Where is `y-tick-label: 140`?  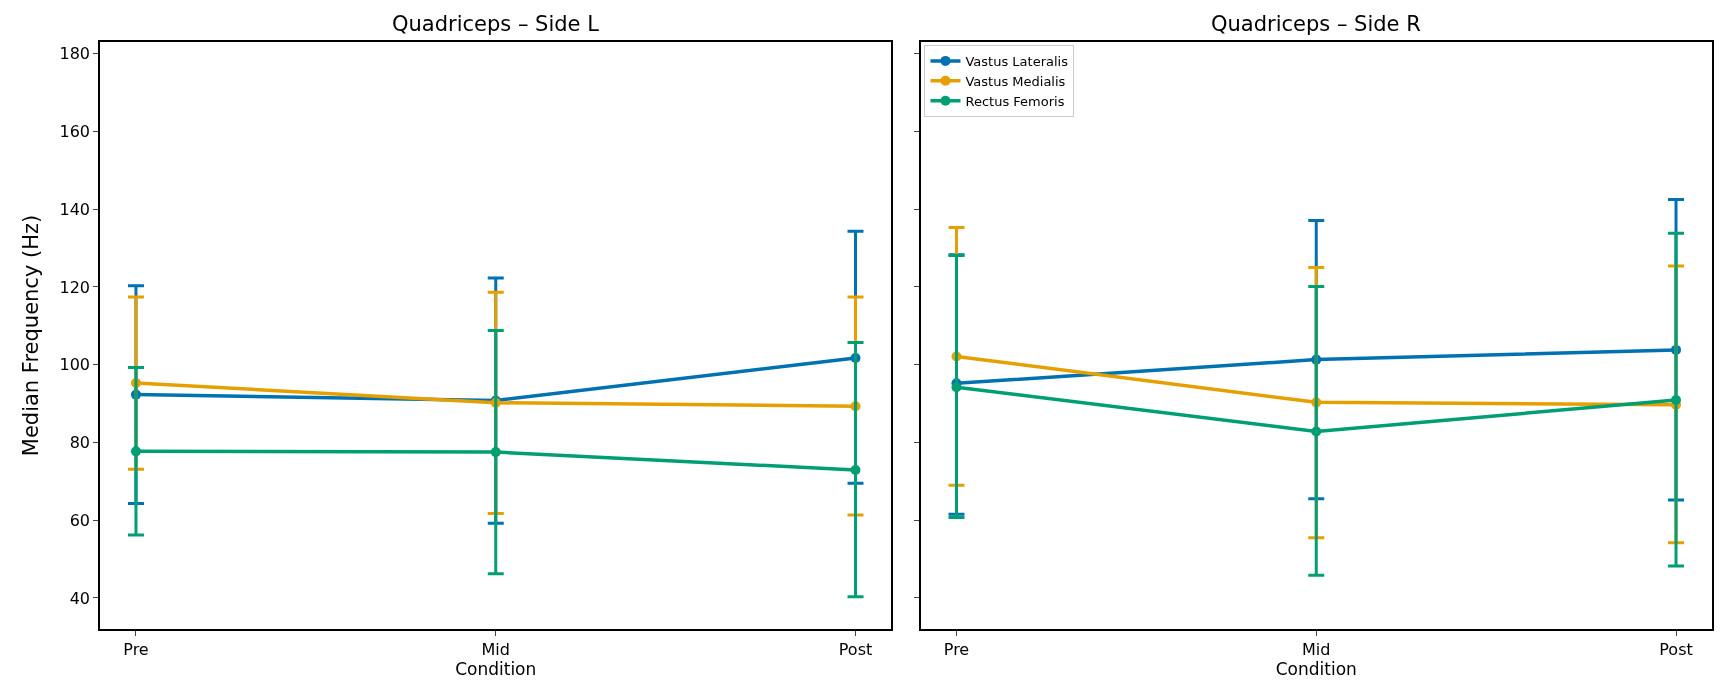
y-tick-label: 140 is located at coordinates (75, 209).